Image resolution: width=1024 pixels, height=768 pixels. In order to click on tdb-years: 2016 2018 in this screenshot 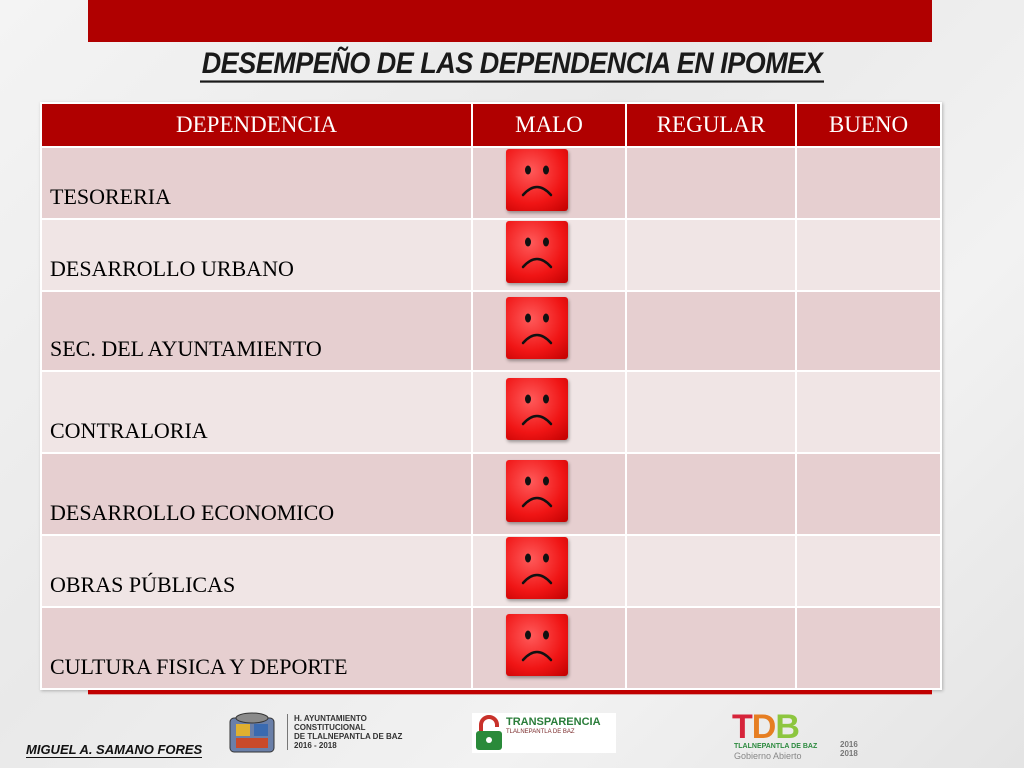, I will do `click(849, 749)`.